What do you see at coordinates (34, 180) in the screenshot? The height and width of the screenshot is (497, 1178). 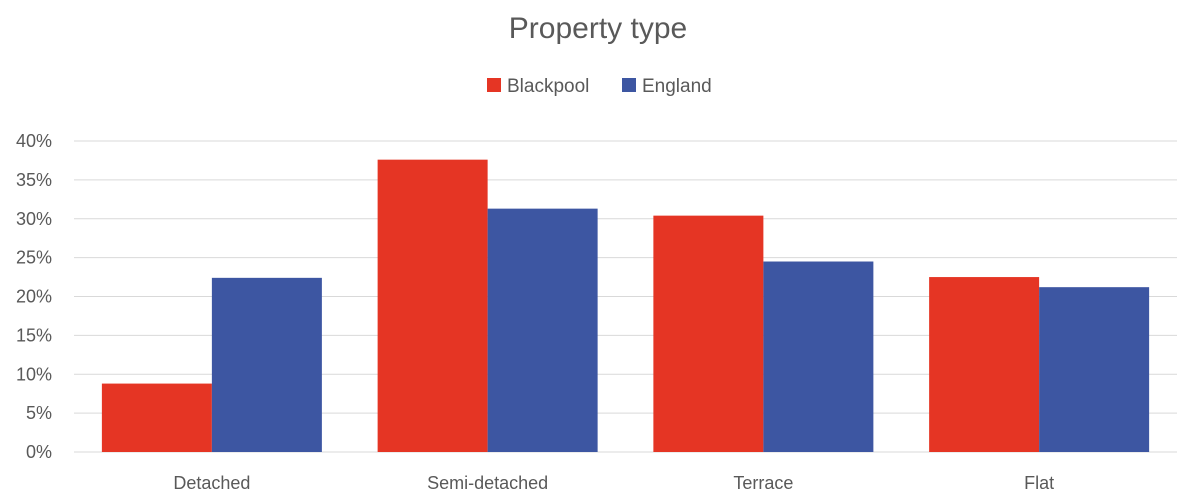 I see `y-tick-label: 35%` at bounding box center [34, 180].